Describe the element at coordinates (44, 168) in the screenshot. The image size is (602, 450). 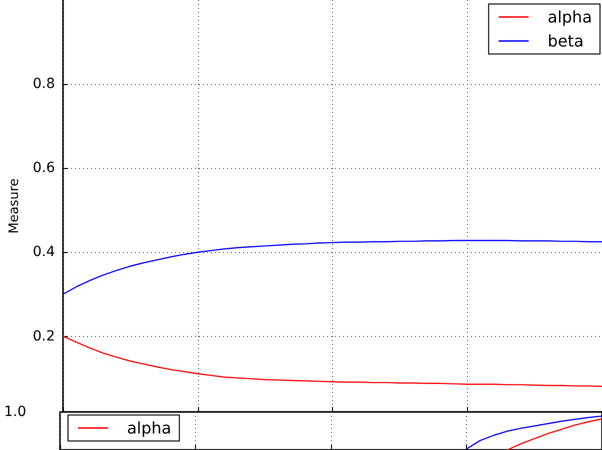
I see `y-tick-label: 0.6` at that location.